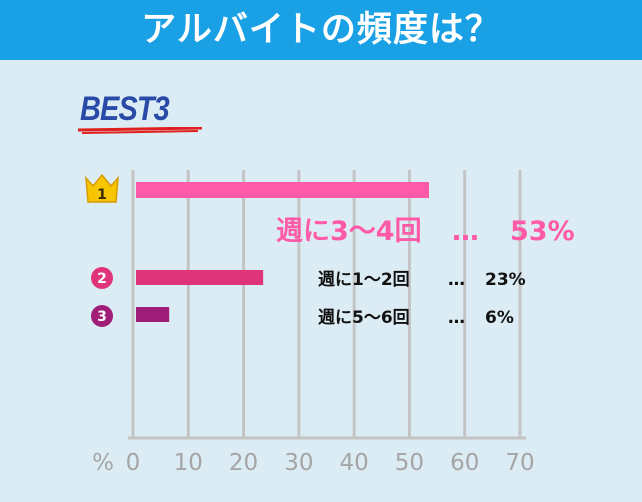 The image size is (642, 502). What do you see at coordinates (243, 463) in the screenshot?
I see `x-tick-label: 20` at bounding box center [243, 463].